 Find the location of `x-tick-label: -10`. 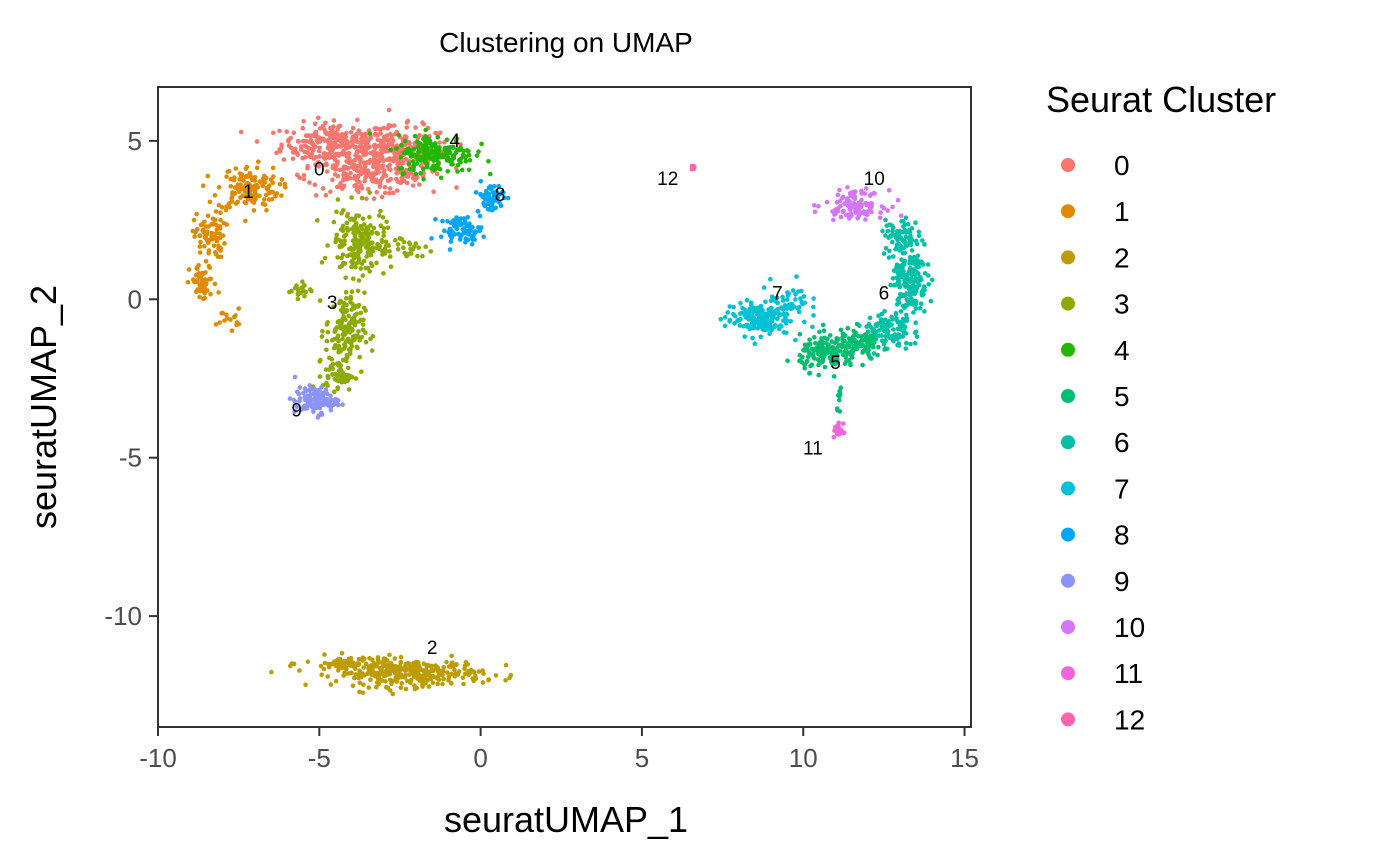

x-tick-label: -10 is located at coordinates (158, 758).